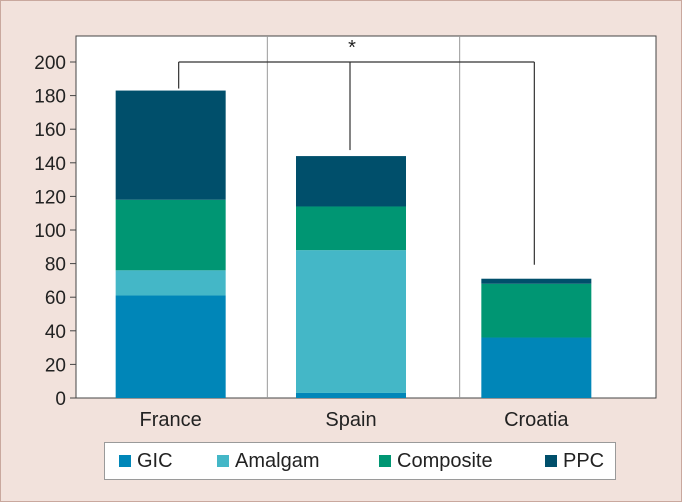 The width and height of the screenshot is (682, 502). What do you see at coordinates (170, 235) in the screenshot?
I see `bar-segment-composite-france` at bounding box center [170, 235].